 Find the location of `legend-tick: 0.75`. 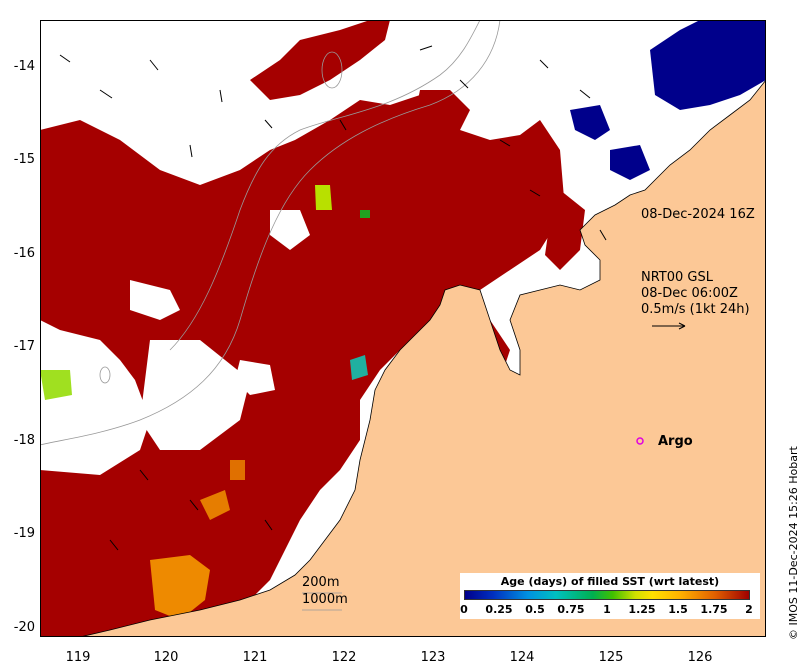

legend-tick: 0.75 is located at coordinates (571, 609).